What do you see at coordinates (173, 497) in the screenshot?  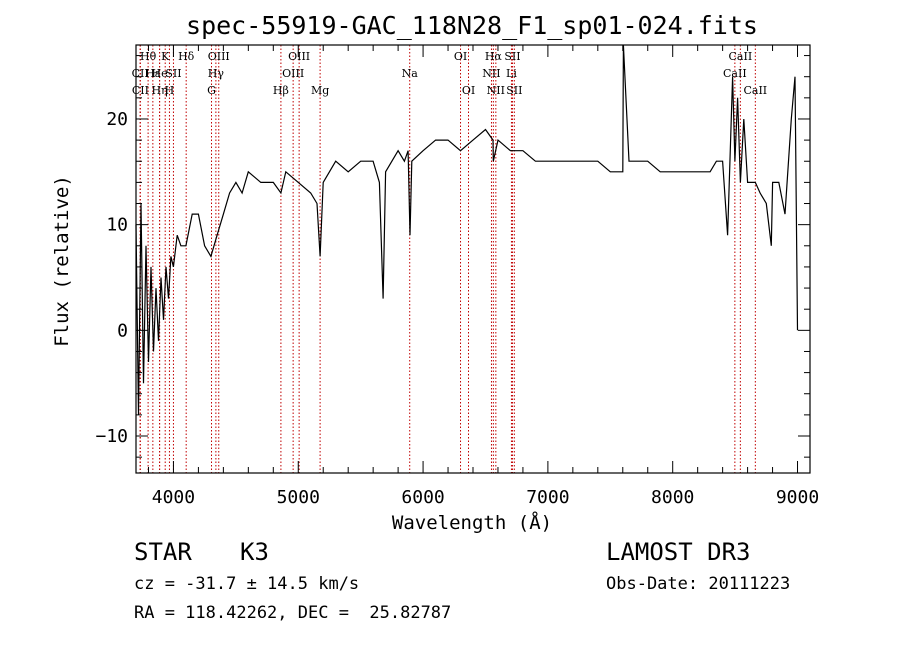 I see `x-tick-label: 4000` at bounding box center [173, 497].